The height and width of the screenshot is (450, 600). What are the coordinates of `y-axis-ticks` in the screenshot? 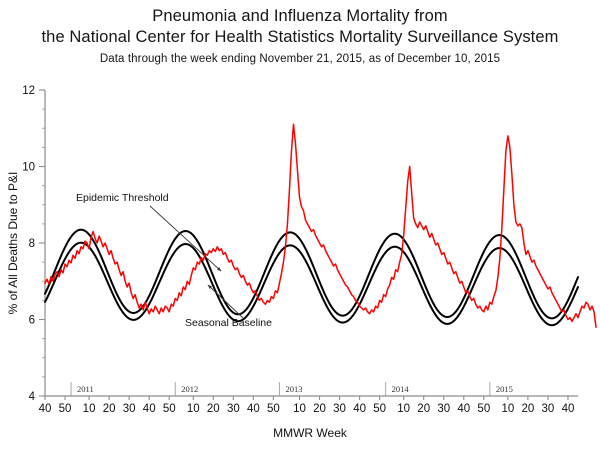 It's located at (42, 243).